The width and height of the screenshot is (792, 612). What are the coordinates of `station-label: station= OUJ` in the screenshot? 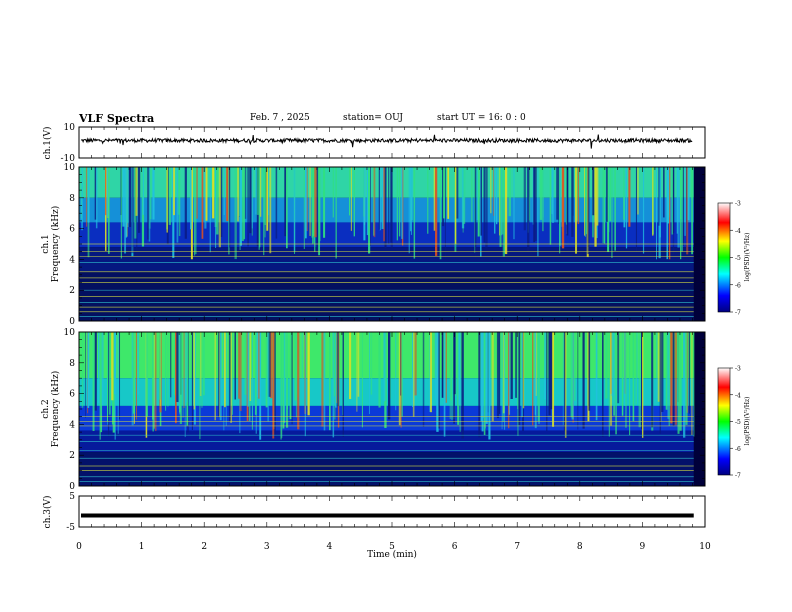 It's located at (373, 118).